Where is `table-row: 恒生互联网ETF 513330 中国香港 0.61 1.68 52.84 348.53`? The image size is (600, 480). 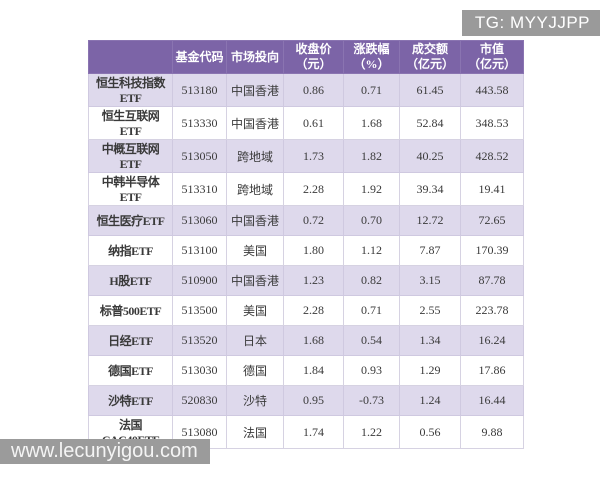 table-row: 恒生互联网ETF 513330 中国香港 0.61 1.68 52.84 348.53 is located at coordinates (306, 123).